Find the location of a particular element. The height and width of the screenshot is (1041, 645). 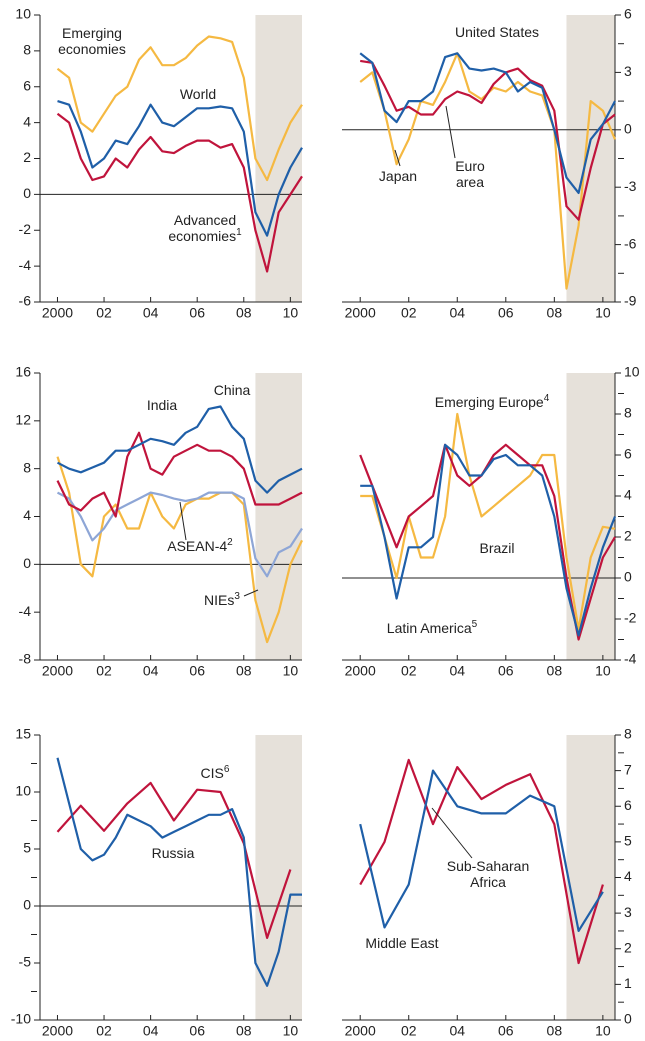

footnote-marker: 3 is located at coordinates (237, 596).